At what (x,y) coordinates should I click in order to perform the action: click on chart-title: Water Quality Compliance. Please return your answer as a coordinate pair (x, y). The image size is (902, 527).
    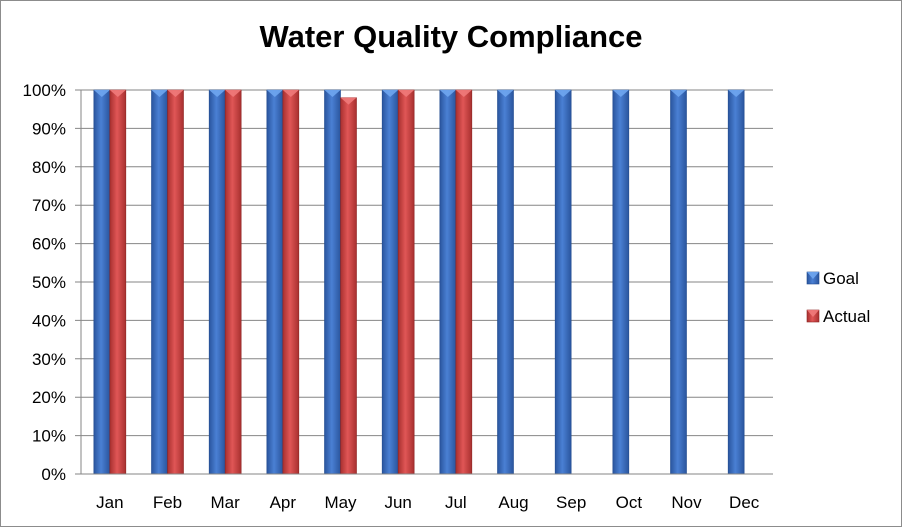
    Looking at the image, I should click on (451, 36).